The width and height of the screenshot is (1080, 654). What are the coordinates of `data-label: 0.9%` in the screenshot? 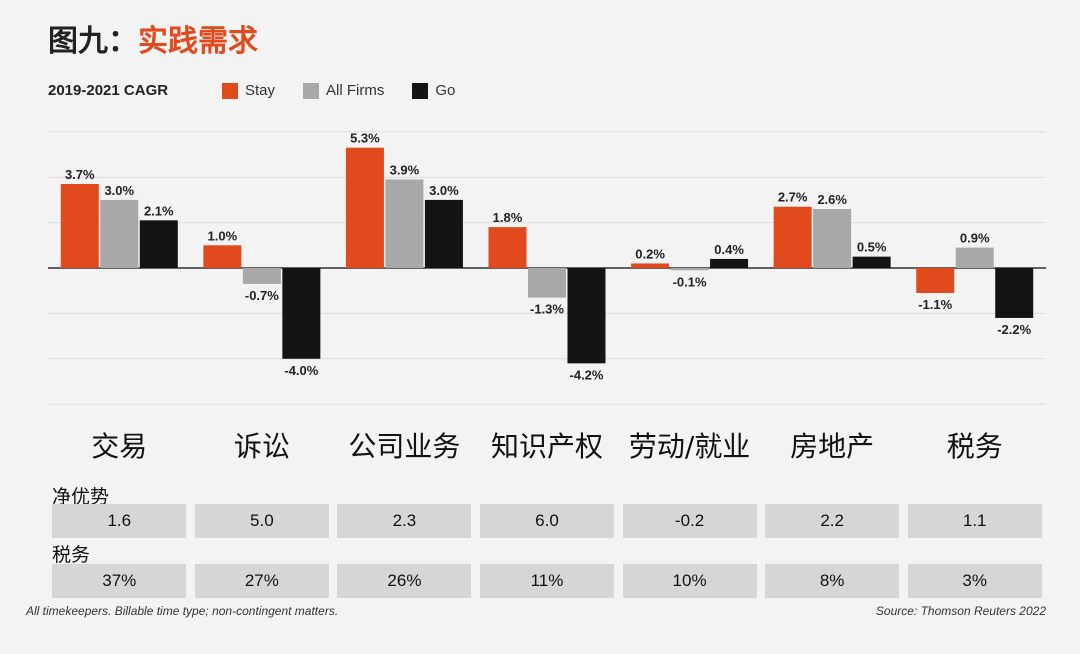 It's located at (975, 238).